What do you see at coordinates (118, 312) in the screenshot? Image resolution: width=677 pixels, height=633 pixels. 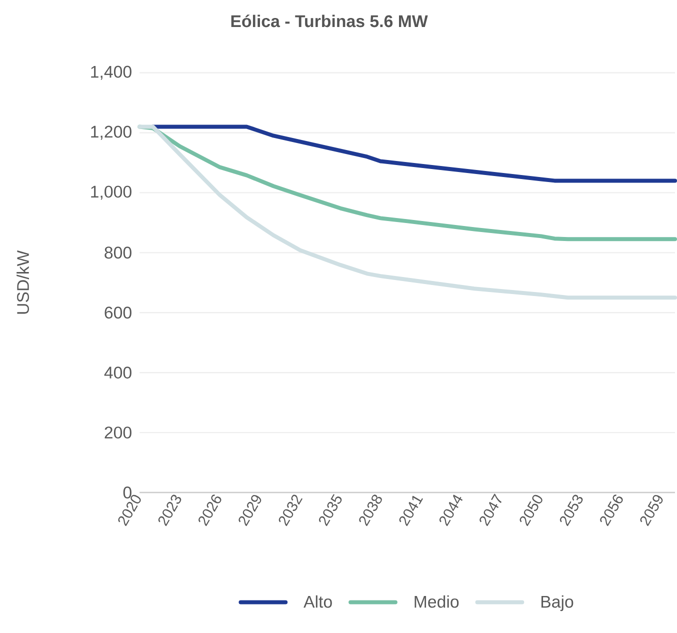 I see `y-tick-label: 600` at bounding box center [118, 312].